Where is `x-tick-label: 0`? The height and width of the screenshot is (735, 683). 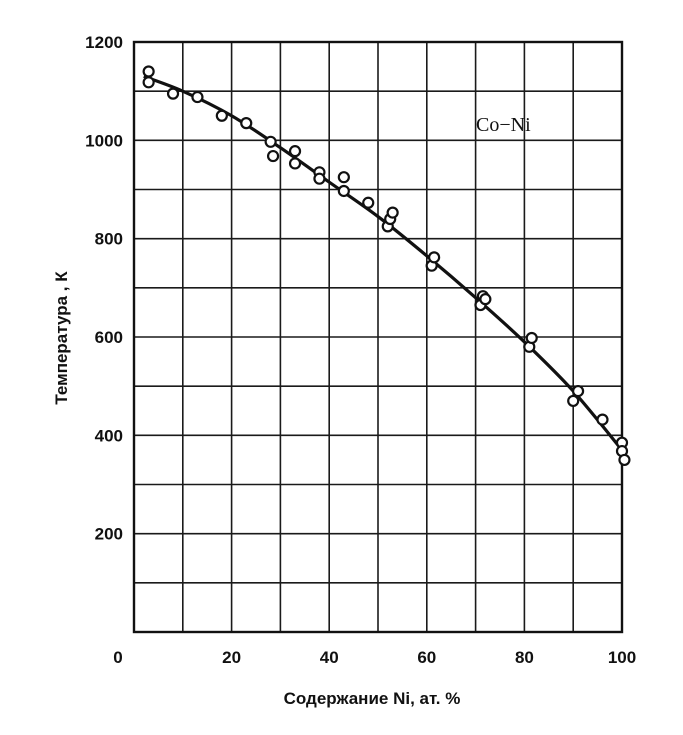
x-tick-label: 0 is located at coordinates (117, 657).